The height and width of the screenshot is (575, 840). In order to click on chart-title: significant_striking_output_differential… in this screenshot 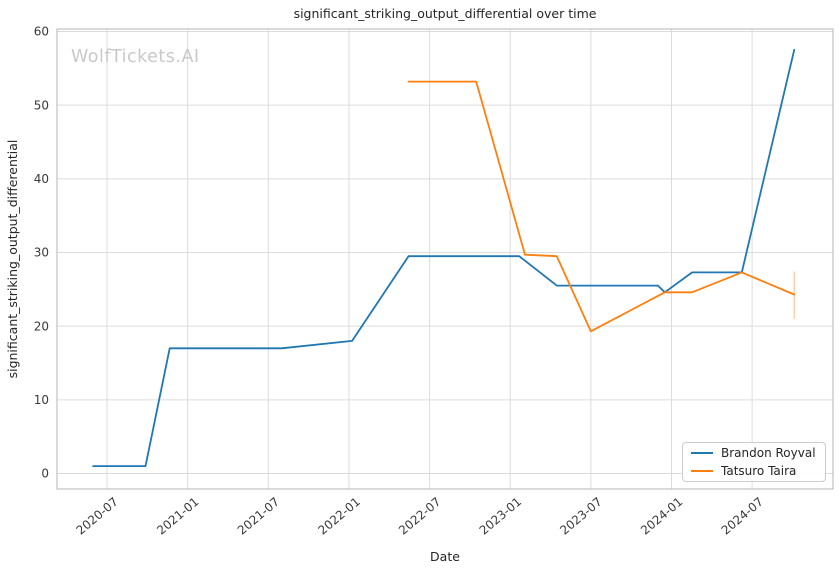, I will do `click(445, 13)`.